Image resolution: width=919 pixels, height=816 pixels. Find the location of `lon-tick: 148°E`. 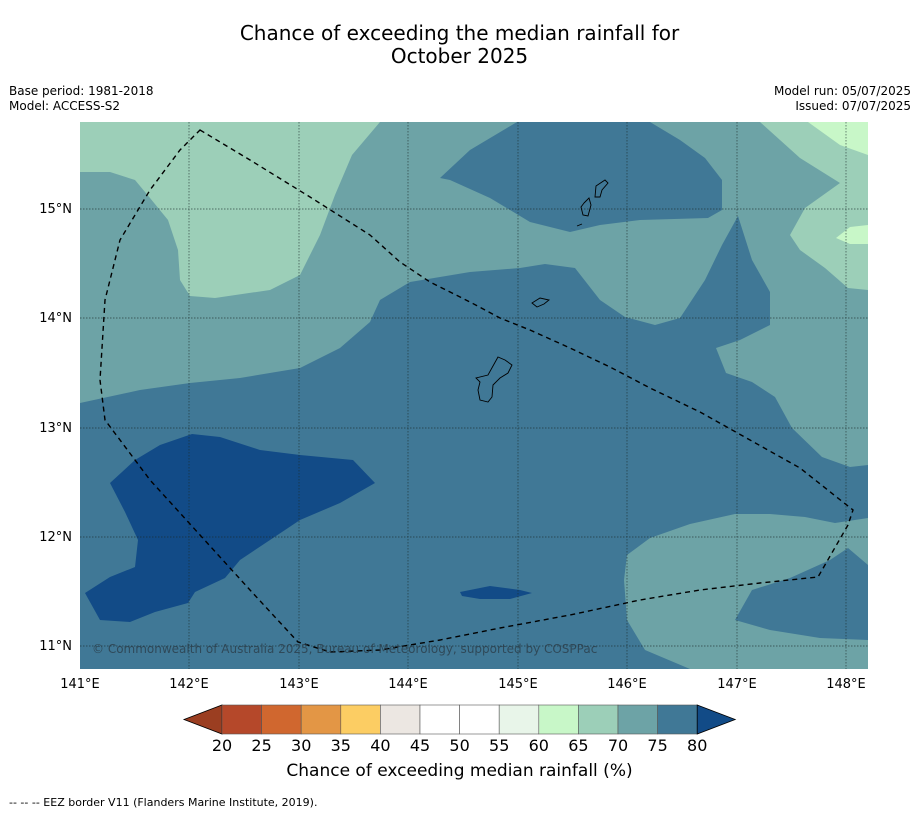

lon-tick: 148°E is located at coordinates (846, 684).